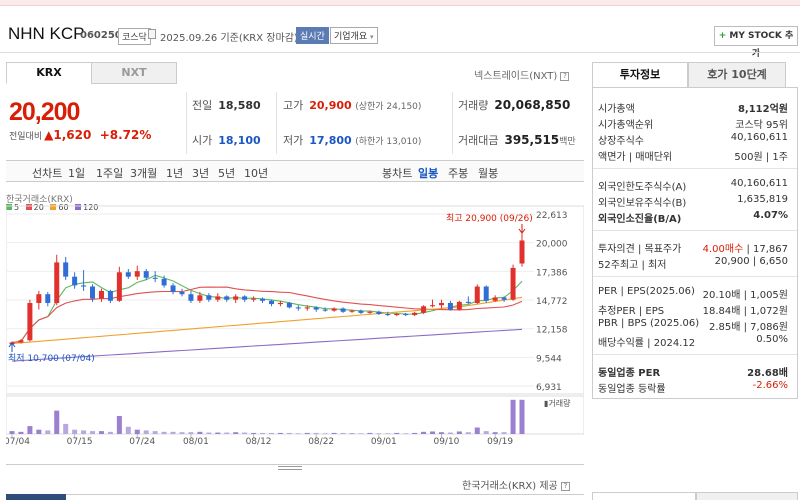 The image size is (800, 500). I want to click on info-value: 40,160,611, so click(759, 183).